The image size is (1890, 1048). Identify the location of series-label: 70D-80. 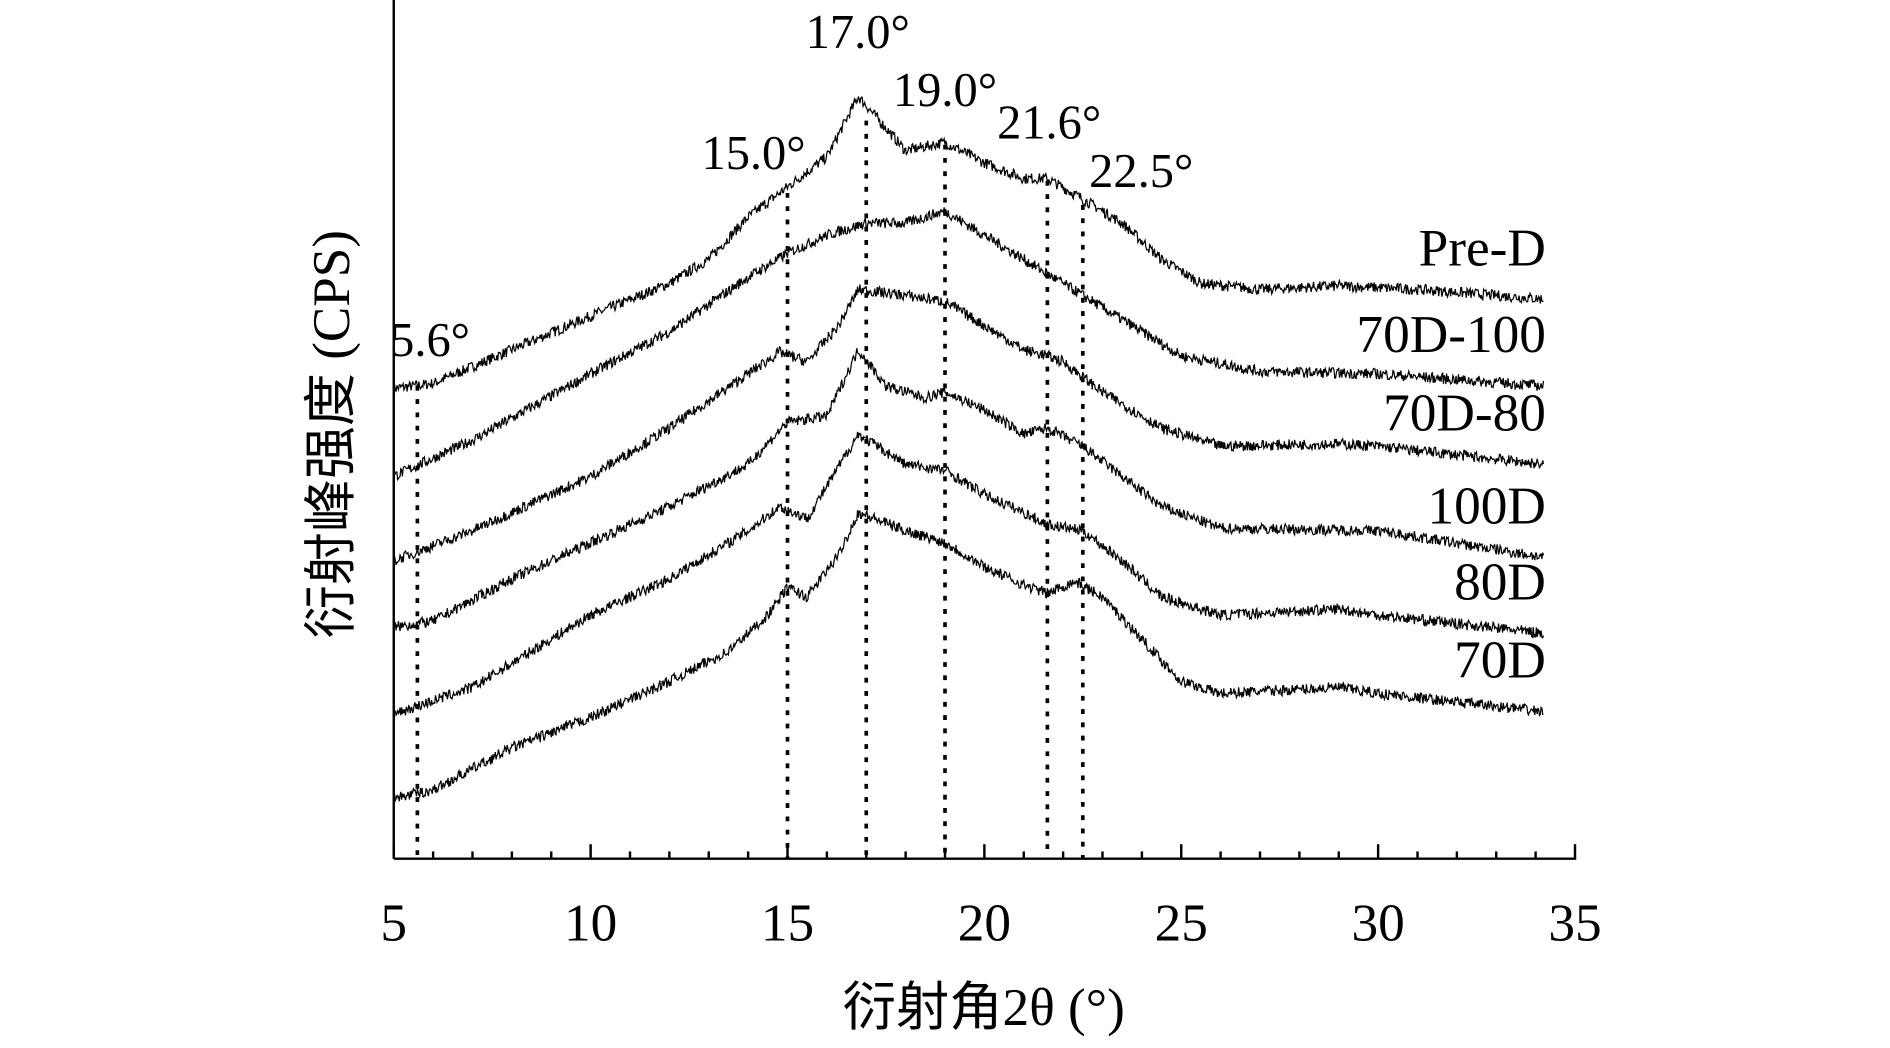
(1464, 413).